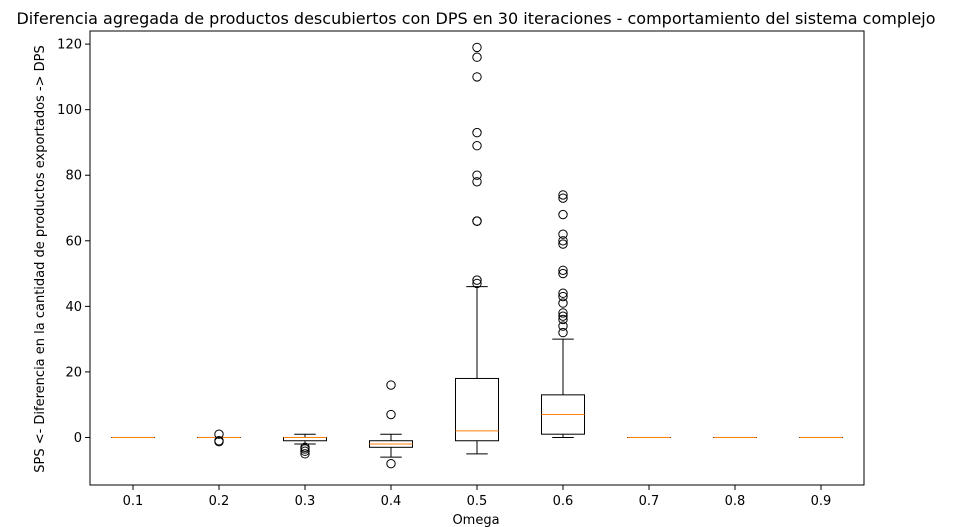 This screenshot has width=953, height=527. What do you see at coordinates (78, 438) in the screenshot?
I see `y-tick-label: 0` at bounding box center [78, 438].